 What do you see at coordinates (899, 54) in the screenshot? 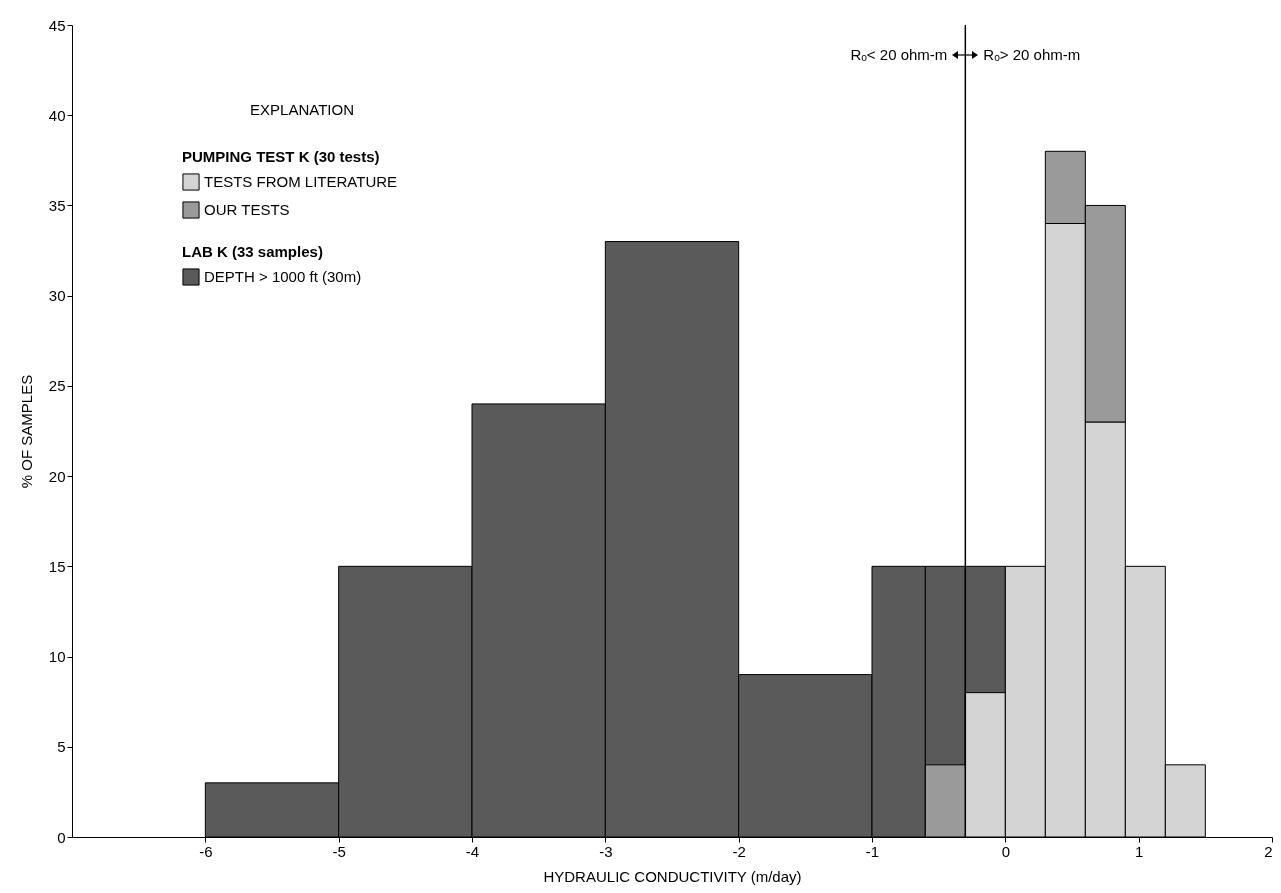
I see `annotation: Rₒ< 20 ohm-m` at bounding box center [899, 54].